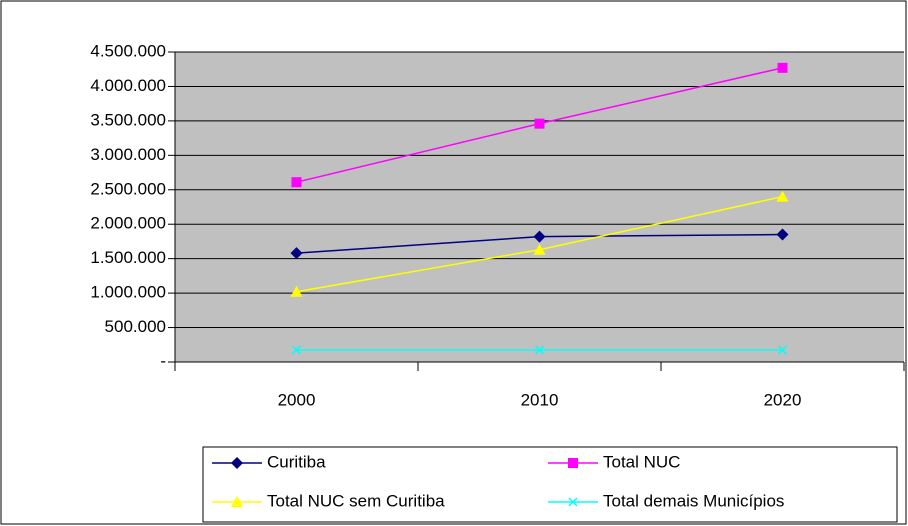 The image size is (908, 526). What do you see at coordinates (641, 461) in the screenshot?
I see `legend-label: Total NUC` at bounding box center [641, 461].